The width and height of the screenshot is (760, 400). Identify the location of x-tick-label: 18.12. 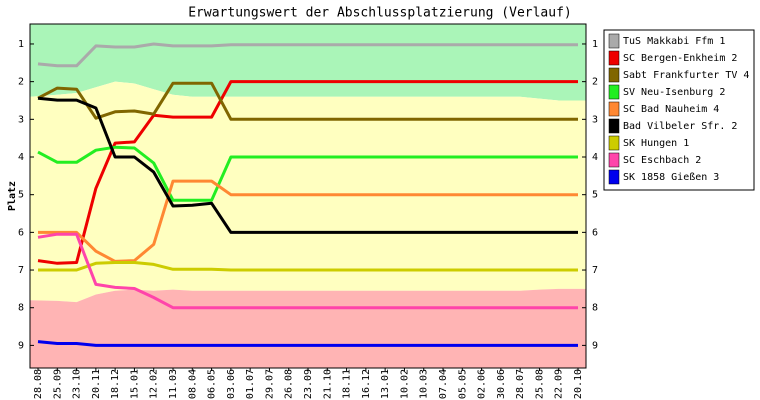
(115, 384).